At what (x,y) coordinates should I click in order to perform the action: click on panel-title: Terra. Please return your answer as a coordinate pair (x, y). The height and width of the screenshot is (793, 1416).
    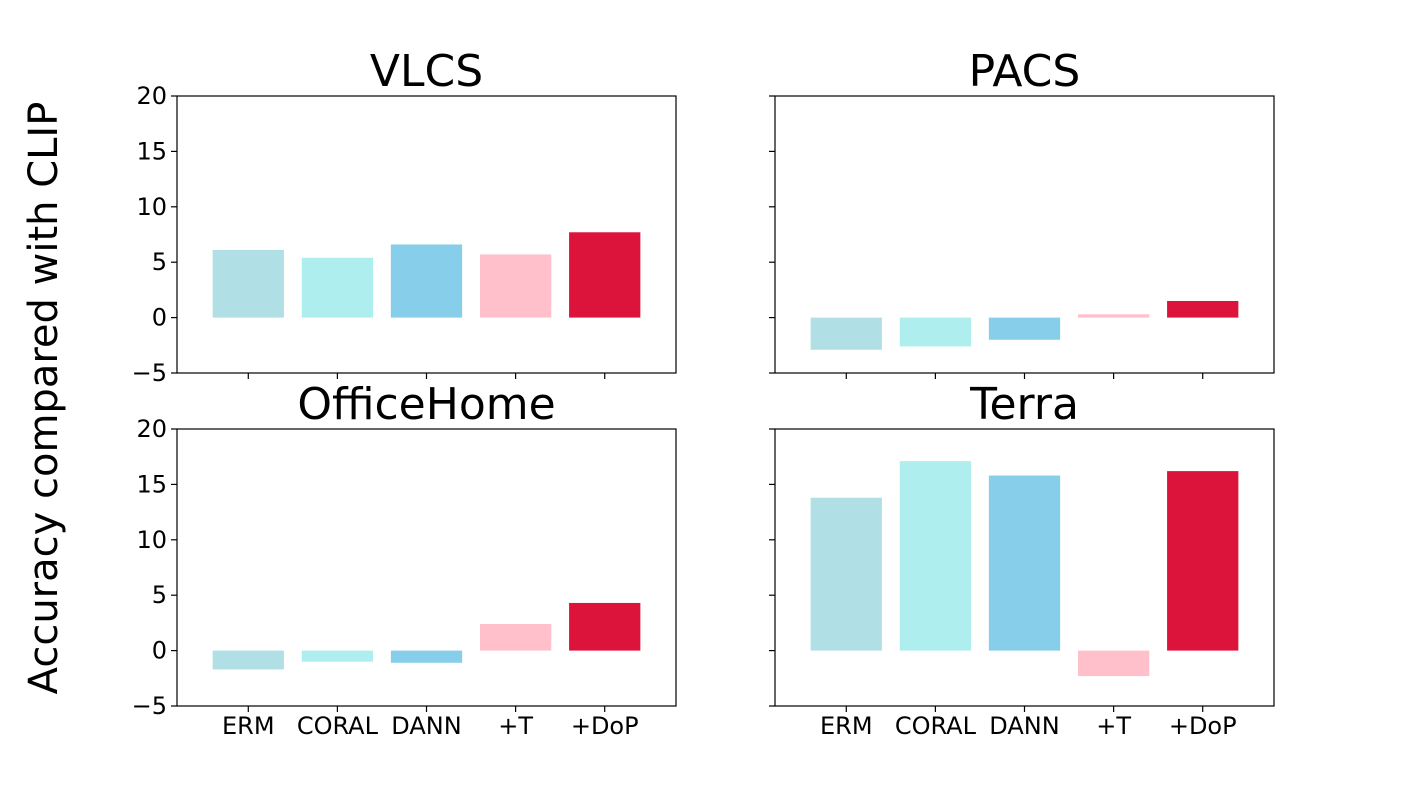
    Looking at the image, I should click on (1024, 404).